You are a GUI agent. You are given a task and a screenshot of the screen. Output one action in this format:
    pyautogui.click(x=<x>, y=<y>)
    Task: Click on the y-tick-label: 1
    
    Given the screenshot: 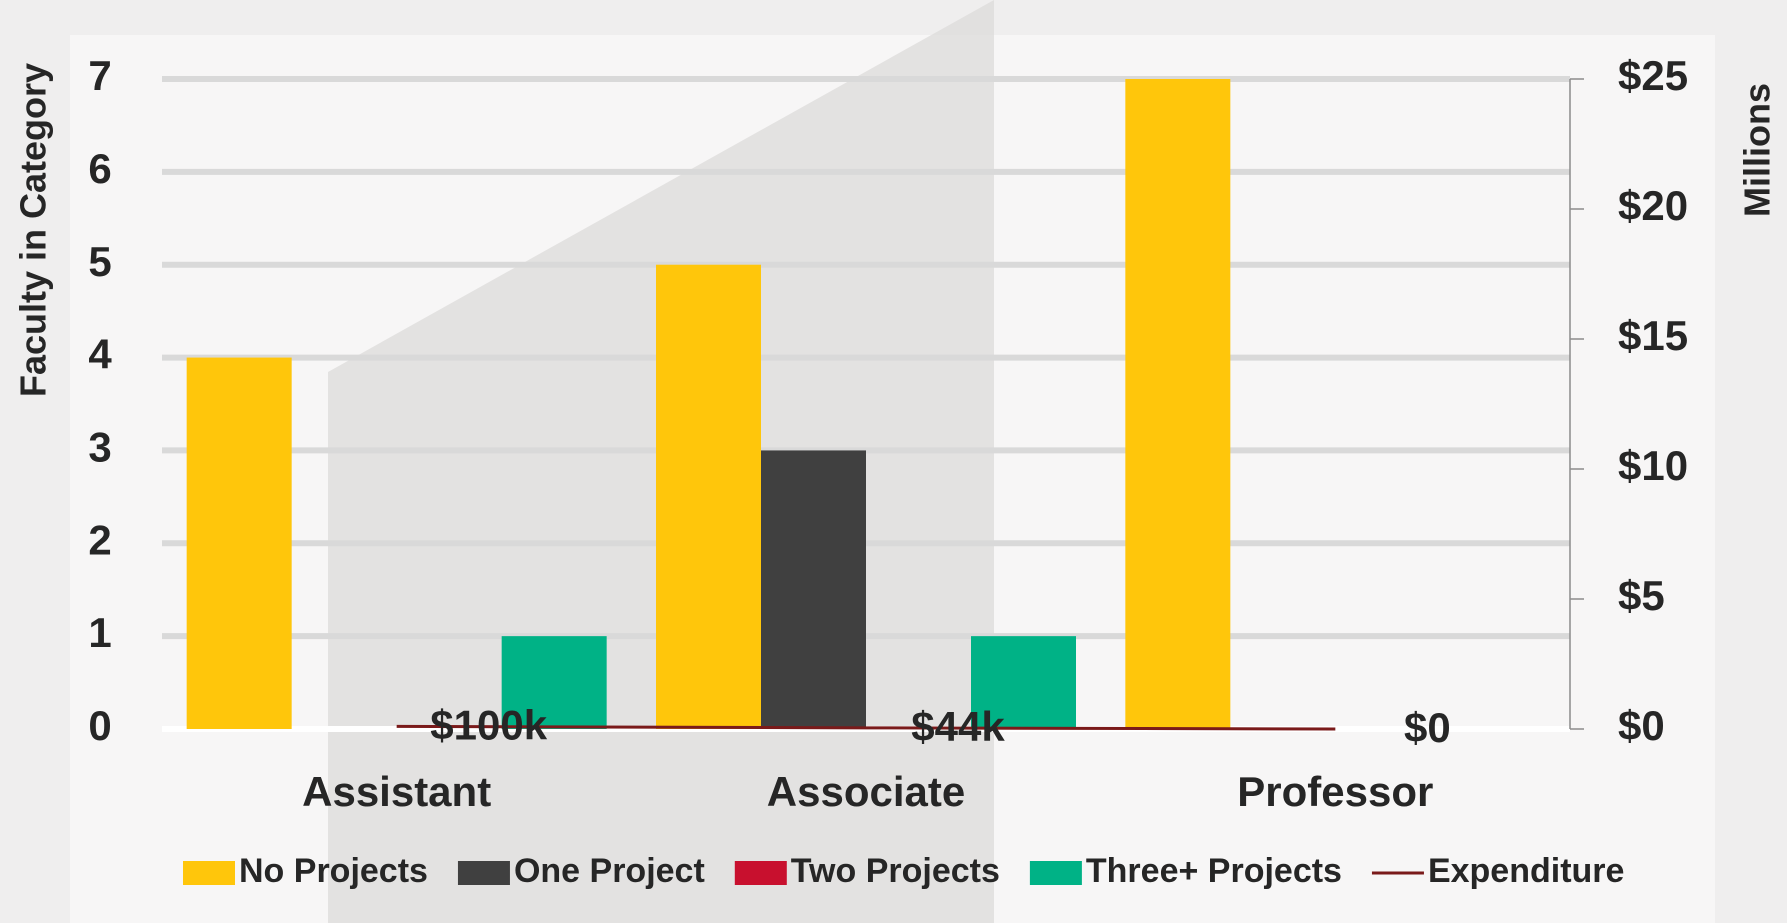 What is the action you would take?
    pyautogui.click(x=99, y=632)
    